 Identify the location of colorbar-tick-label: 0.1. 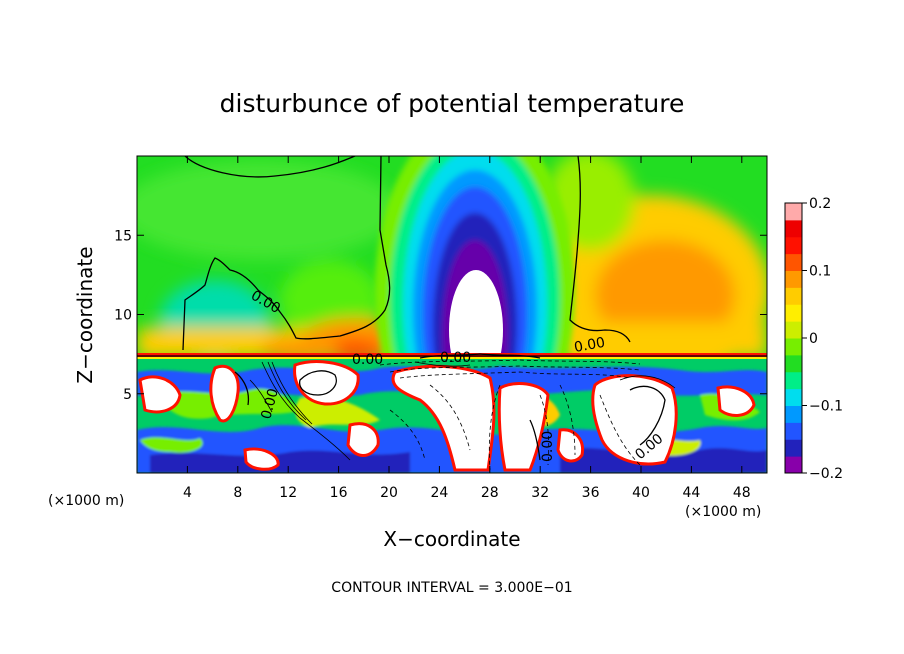
(820, 272).